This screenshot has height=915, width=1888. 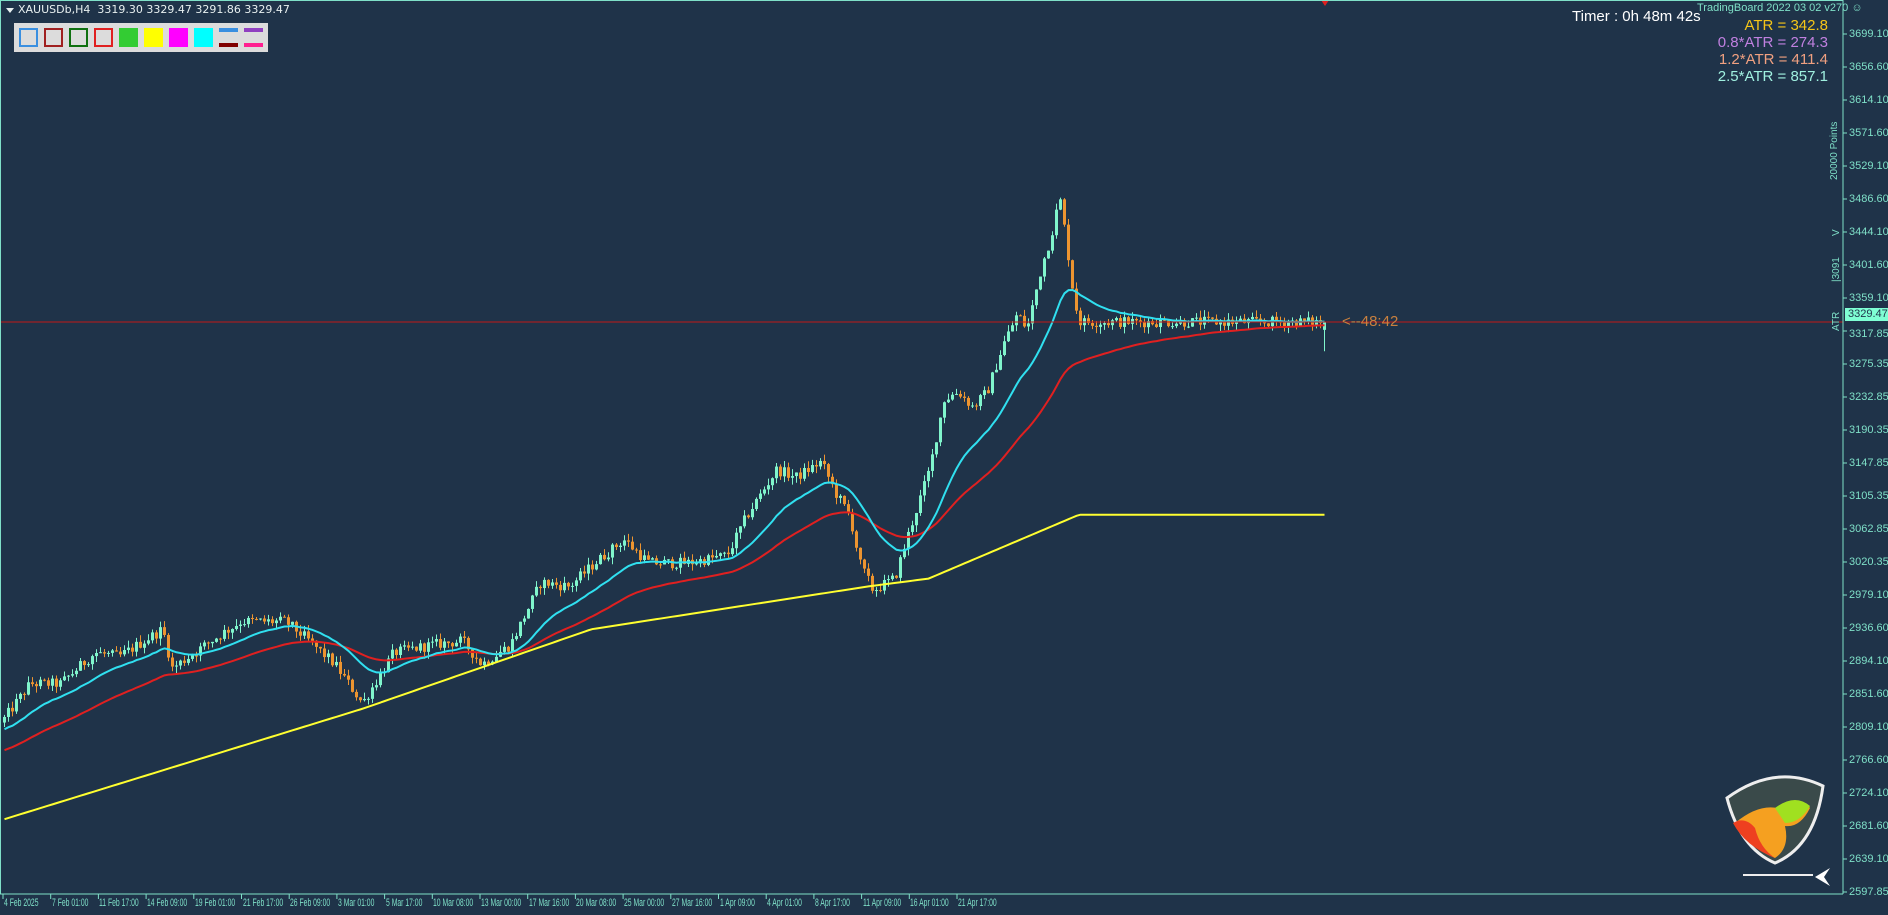 I want to click on time-tick-label: 20 Mar 08:00, so click(x=596, y=903).